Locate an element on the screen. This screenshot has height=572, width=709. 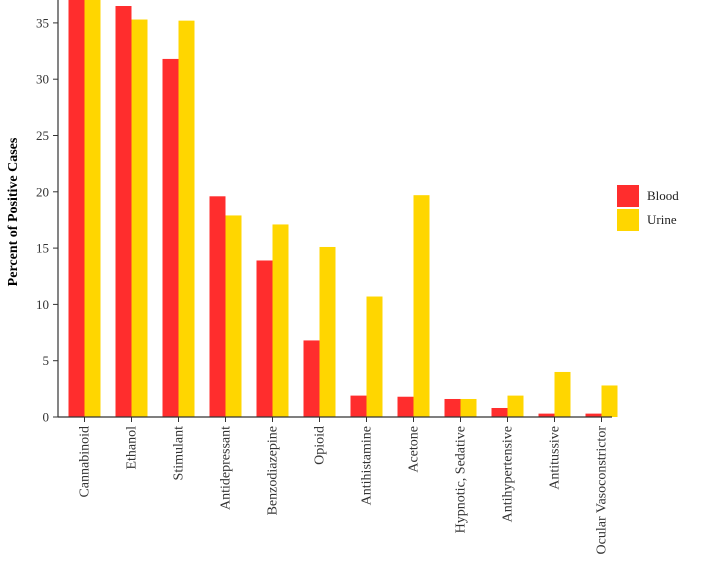
bar-urine-acetone is located at coordinates (421, 306).